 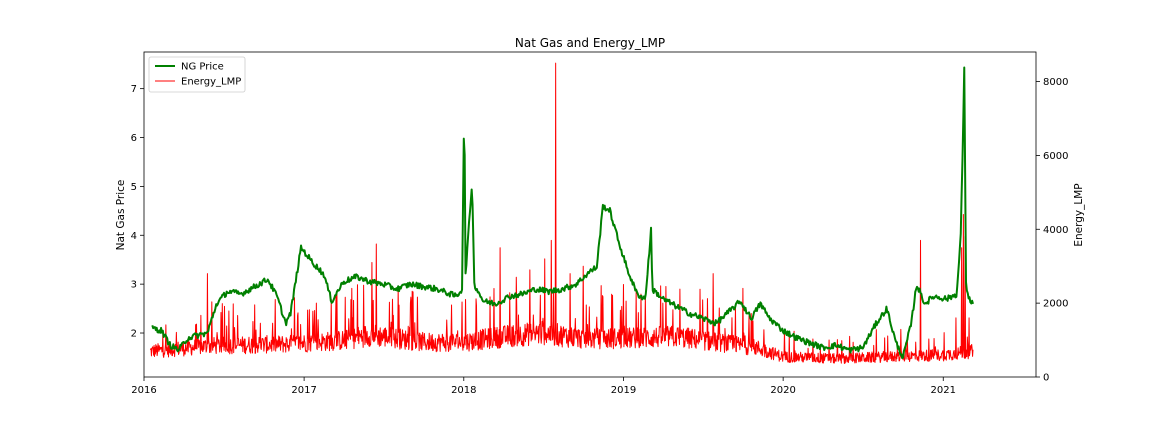 I want to click on x-axis: 2016 2017 2018 2019 2020 2021, so click(x=543, y=386).